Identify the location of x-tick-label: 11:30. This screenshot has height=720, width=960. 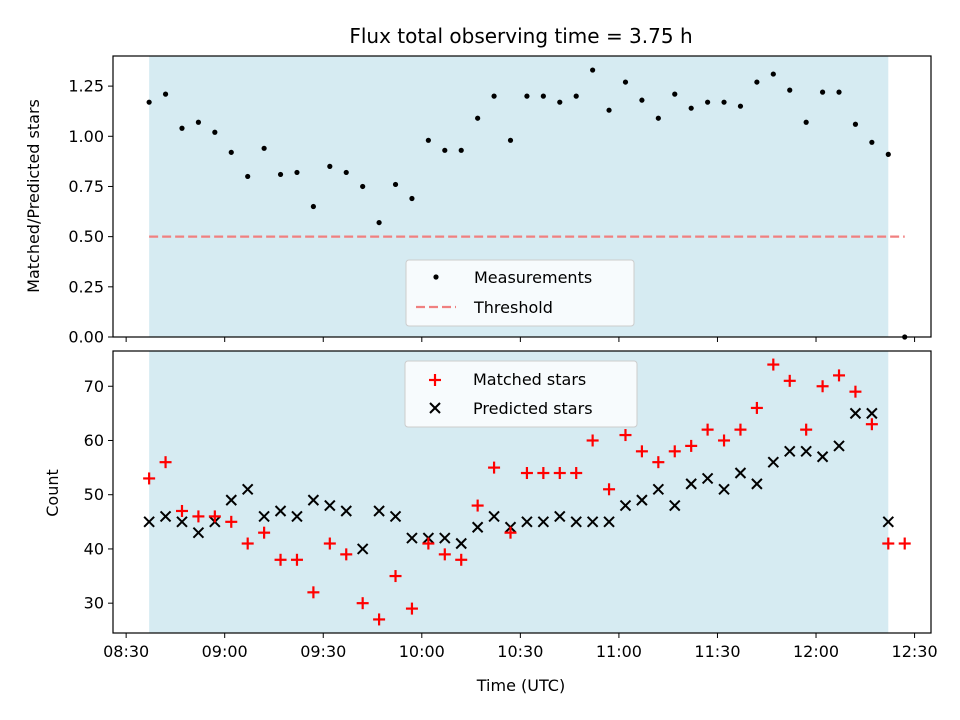
(717, 651).